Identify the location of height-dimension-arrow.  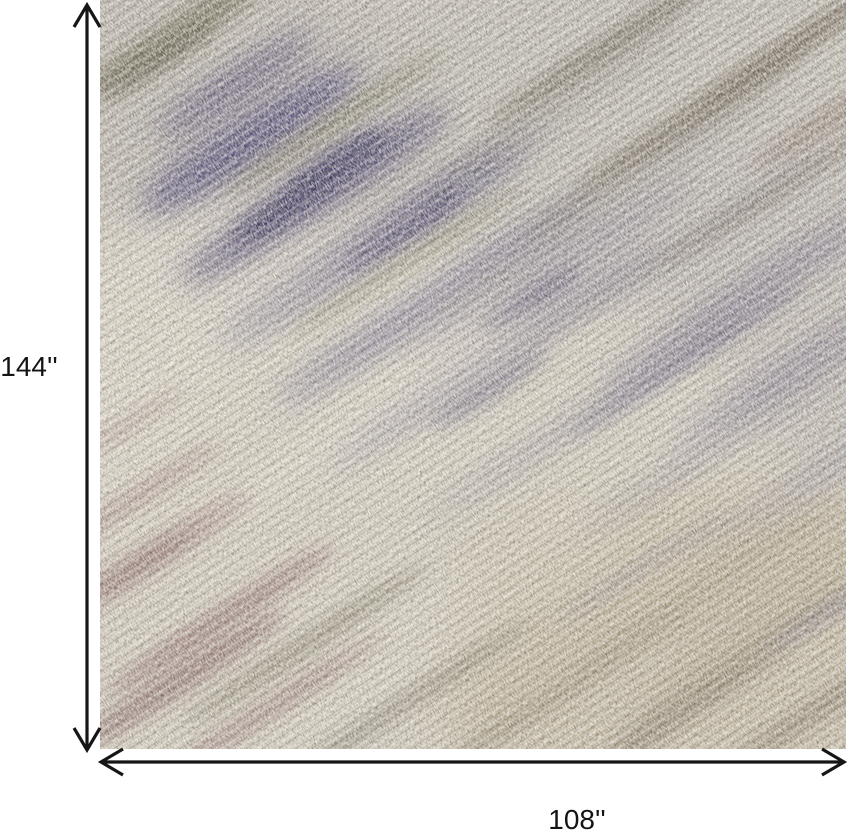
(87, 377).